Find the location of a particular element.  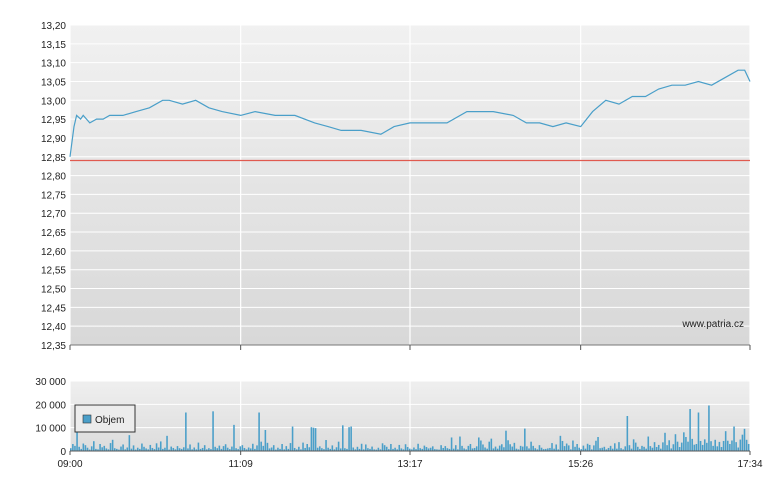

price-y-tick-label: 12,90 is located at coordinates (53, 139).